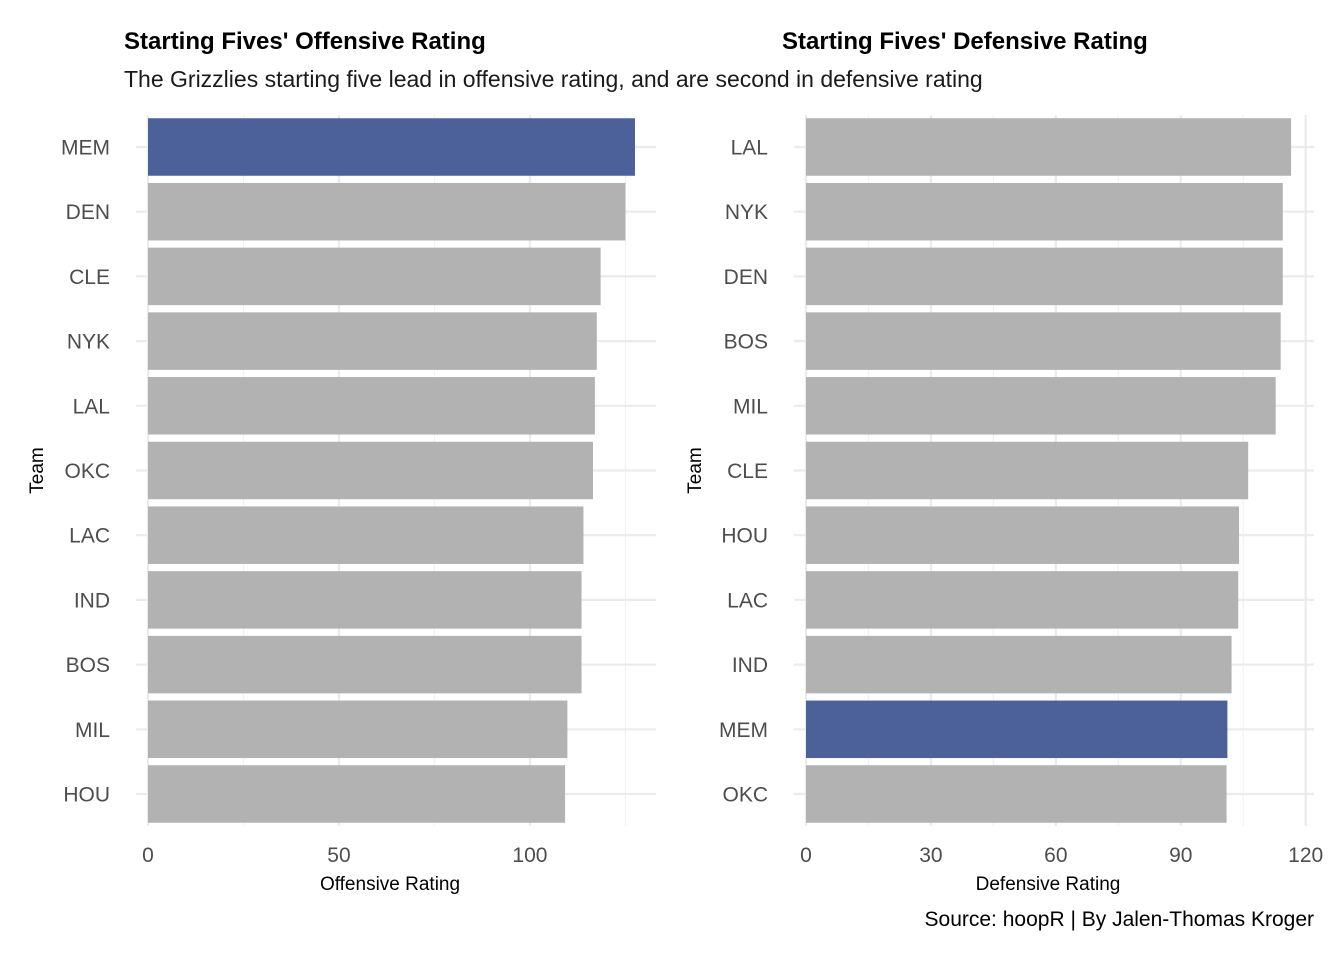 This screenshot has height=960, width=1344. What do you see at coordinates (746, 212) in the screenshot?
I see `defensive-y-tick-label: NYK` at bounding box center [746, 212].